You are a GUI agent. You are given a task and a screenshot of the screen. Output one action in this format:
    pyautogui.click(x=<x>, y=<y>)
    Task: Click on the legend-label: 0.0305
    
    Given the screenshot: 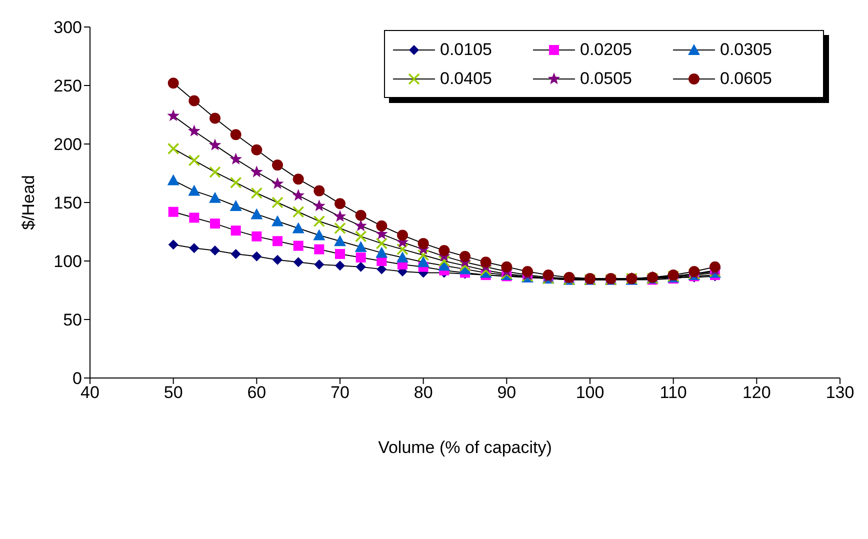 What is the action you would take?
    pyautogui.click(x=746, y=50)
    